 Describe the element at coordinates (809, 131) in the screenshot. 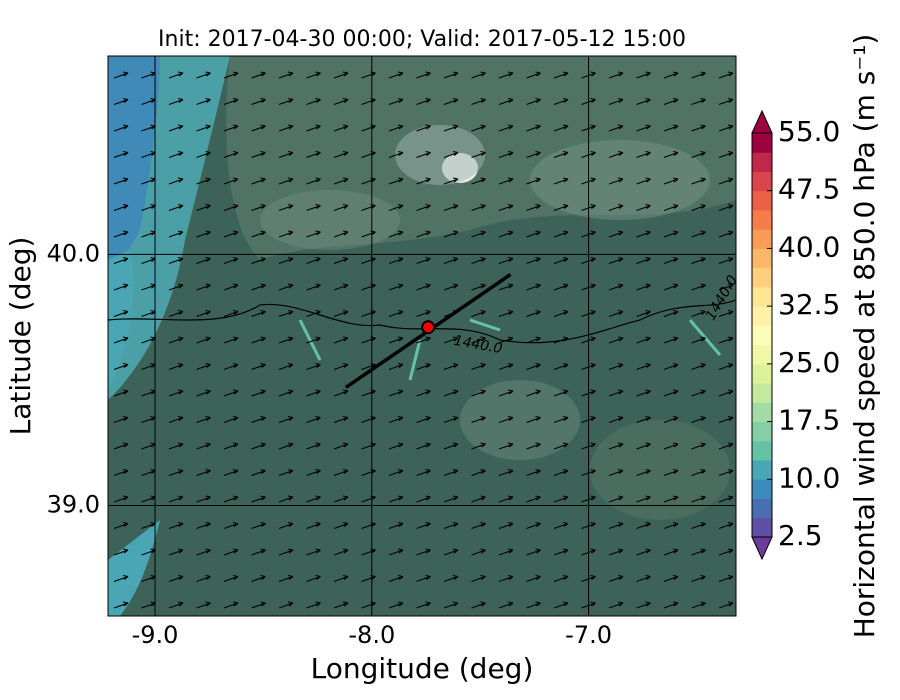

I see `colorbar-tick-label: 55.0` at that location.